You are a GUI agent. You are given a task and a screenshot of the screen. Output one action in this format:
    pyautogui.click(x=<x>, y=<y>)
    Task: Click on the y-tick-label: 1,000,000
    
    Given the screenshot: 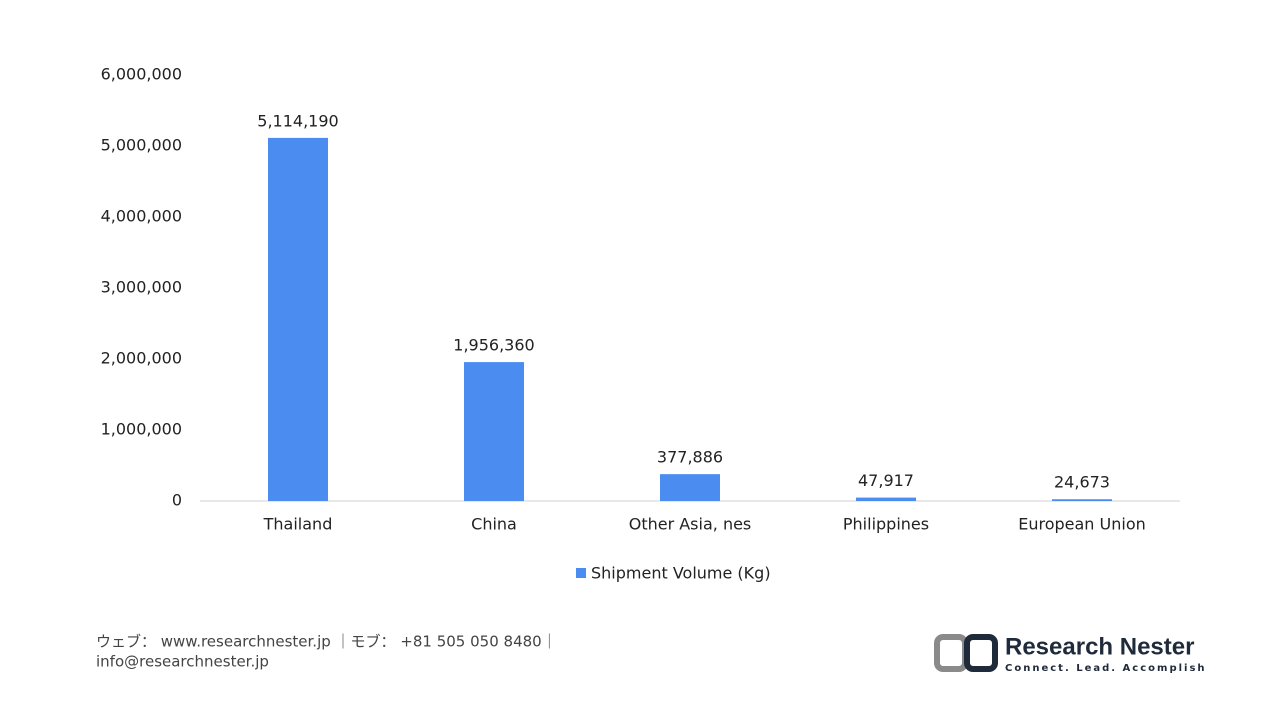 What is the action you would take?
    pyautogui.click(x=141, y=429)
    